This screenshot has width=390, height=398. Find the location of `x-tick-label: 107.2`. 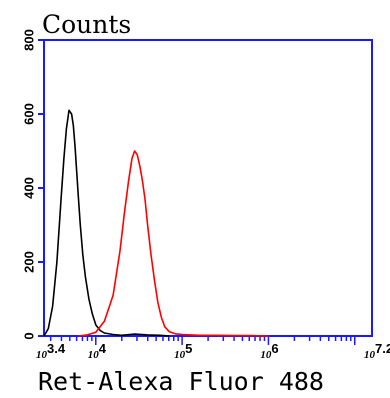

x-tick-label: 107.2 is located at coordinates (377, 351).